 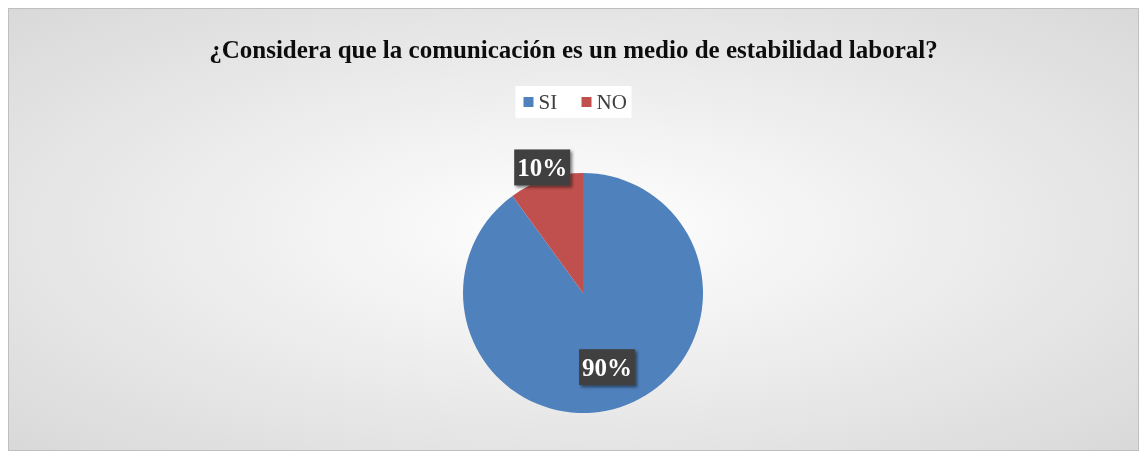 What do you see at coordinates (548, 102) in the screenshot?
I see `legend-label: SI` at bounding box center [548, 102].